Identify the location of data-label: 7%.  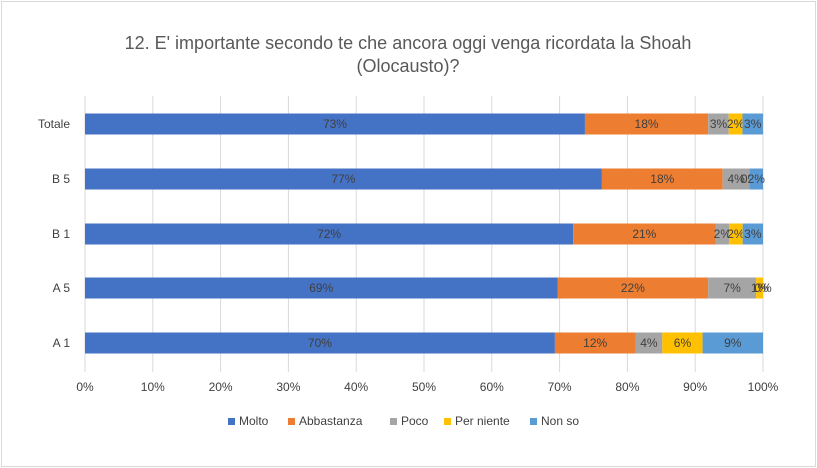
(733, 288).